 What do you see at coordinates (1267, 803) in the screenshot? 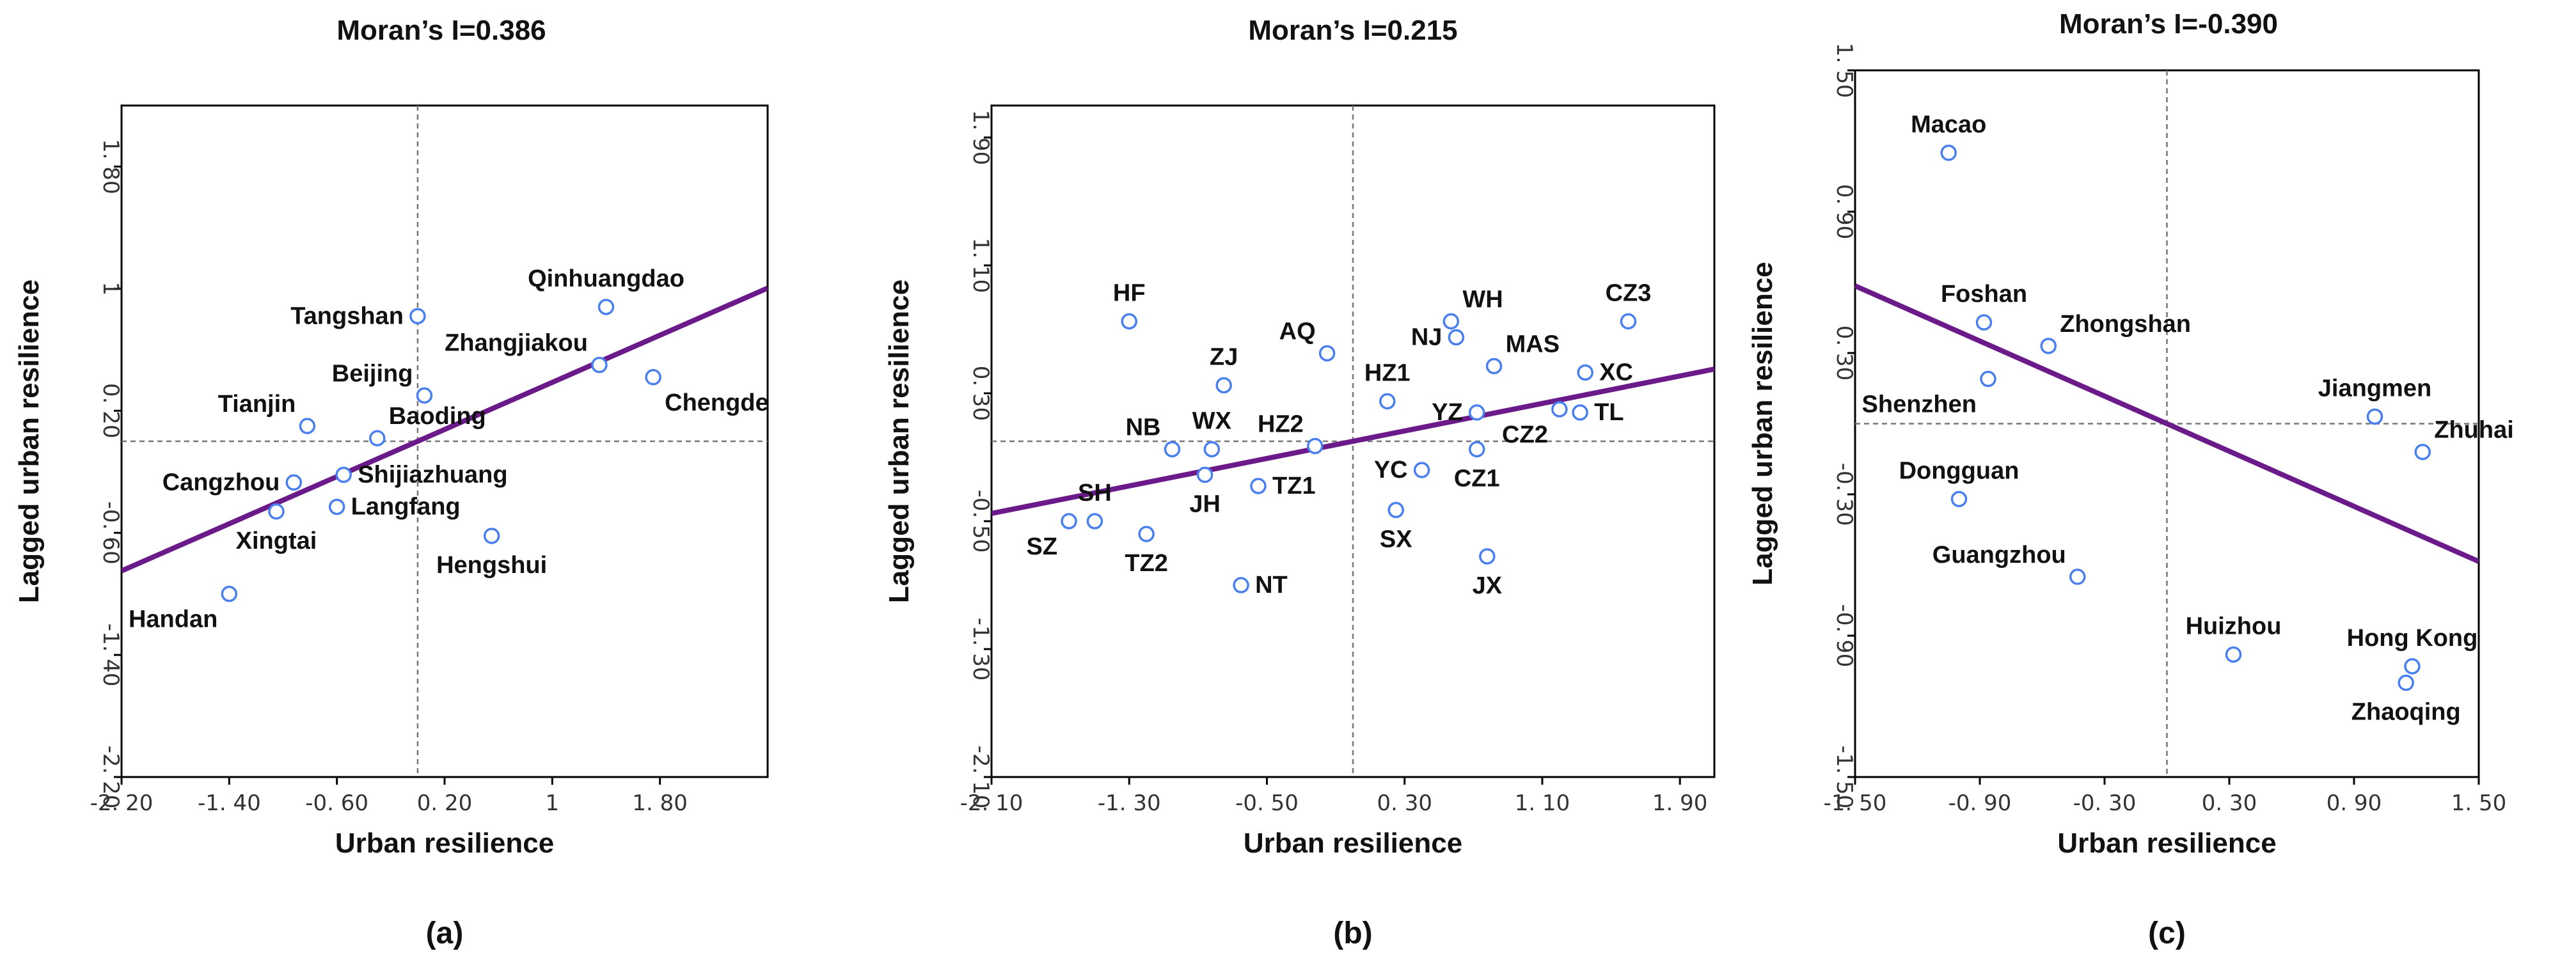
I see `x-tick-label: -0. 50` at bounding box center [1267, 803].